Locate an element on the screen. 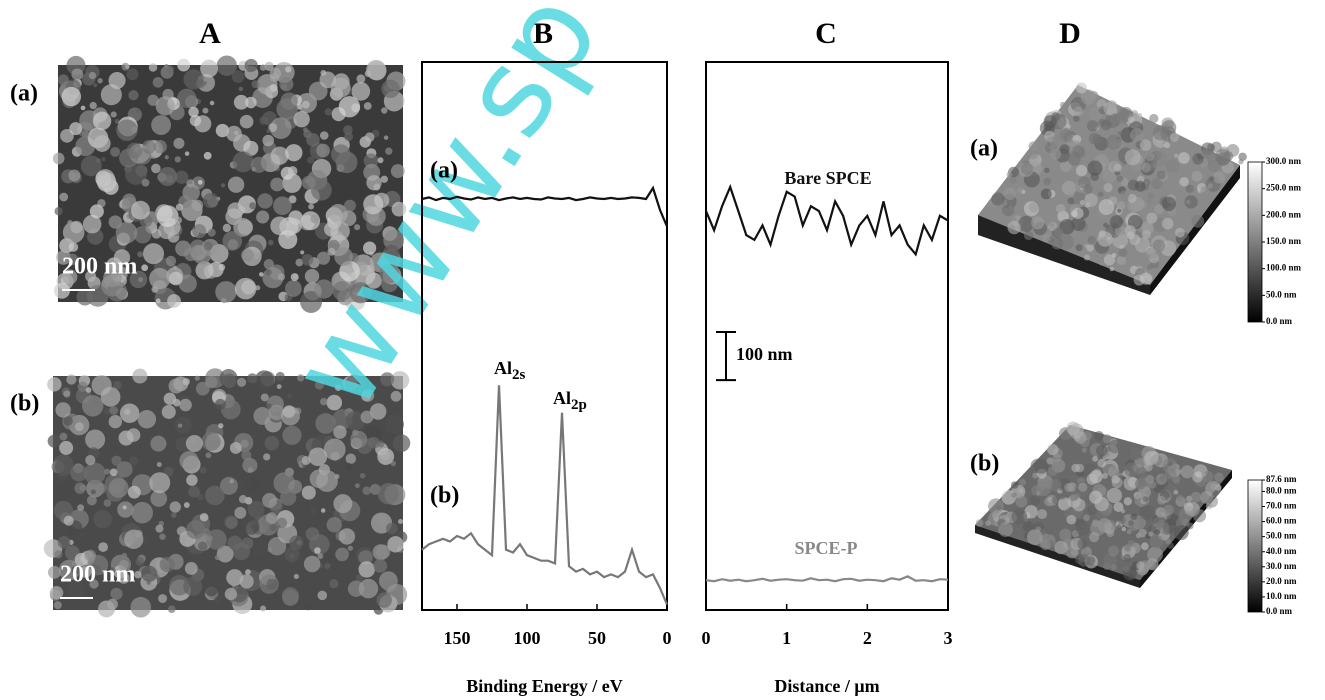  plot-frame is located at coordinates (827, 336).